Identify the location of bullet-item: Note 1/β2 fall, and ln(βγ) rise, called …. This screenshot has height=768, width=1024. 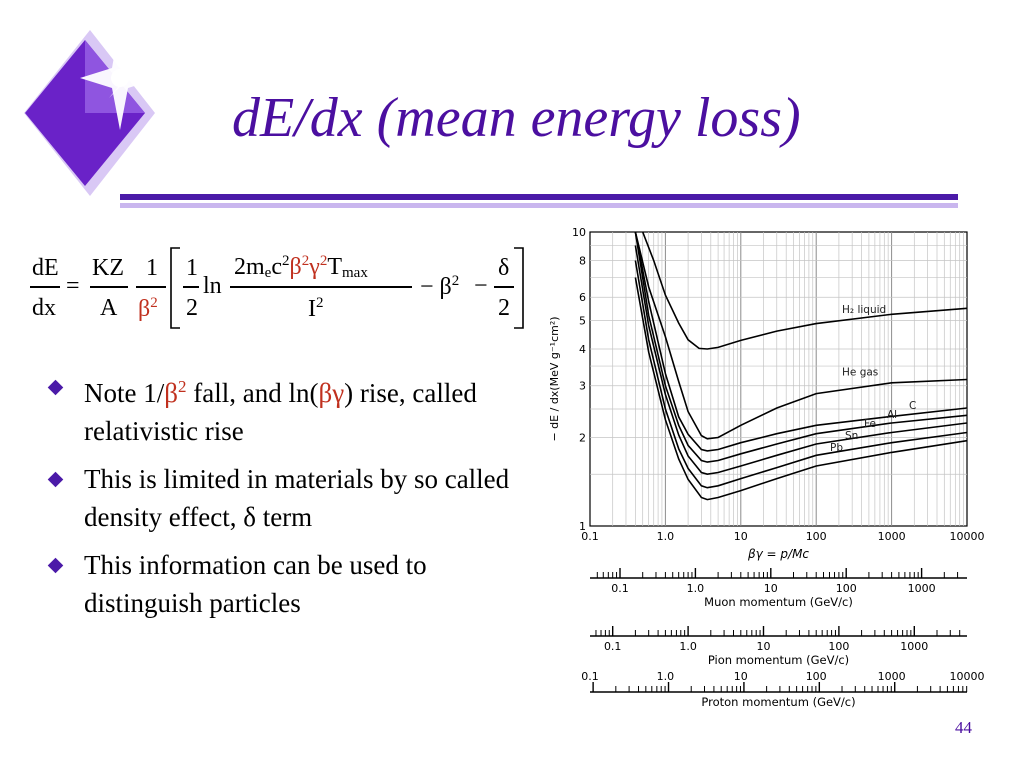
(285, 409).